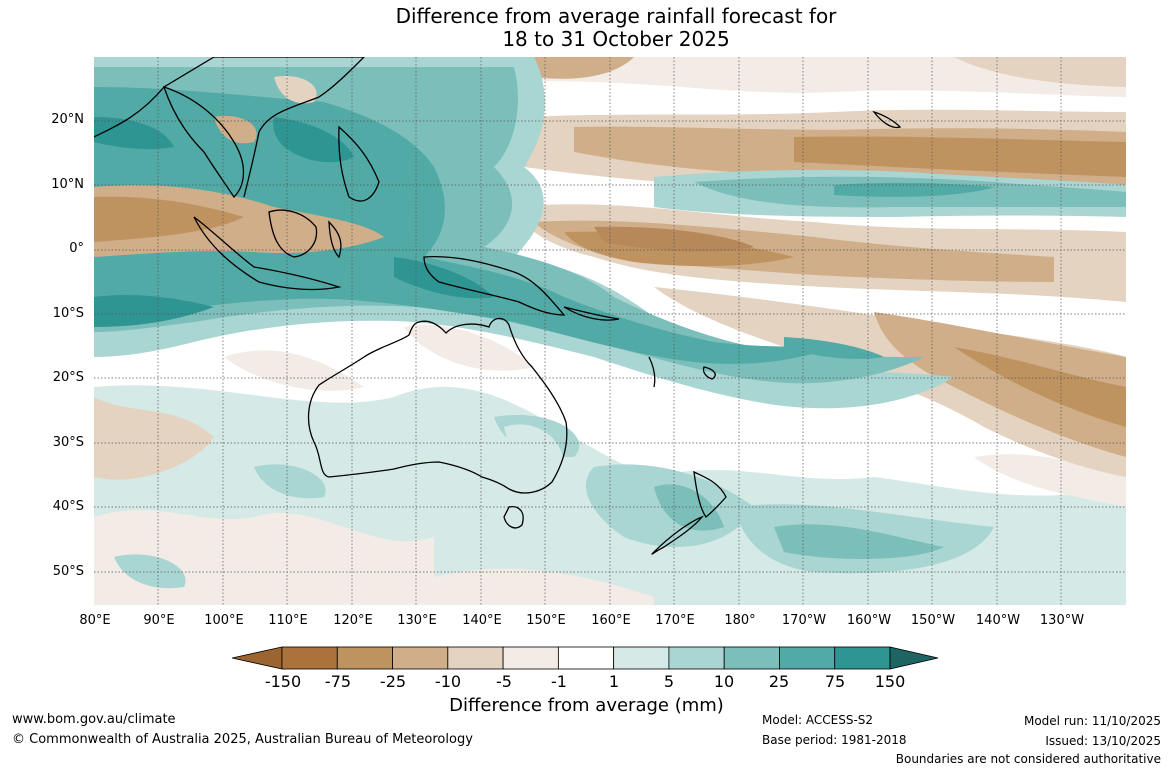 The image size is (1173, 770). What do you see at coordinates (678, 535) in the screenshot?
I see `new-zealand-south-coastline` at bounding box center [678, 535].